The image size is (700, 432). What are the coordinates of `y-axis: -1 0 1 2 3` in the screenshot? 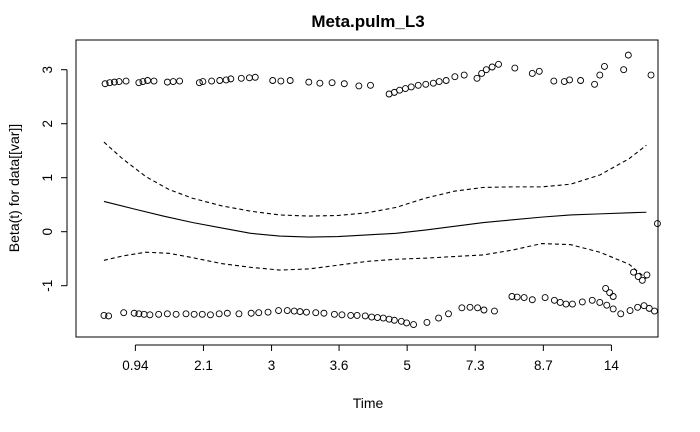 It's located at (54, 179).